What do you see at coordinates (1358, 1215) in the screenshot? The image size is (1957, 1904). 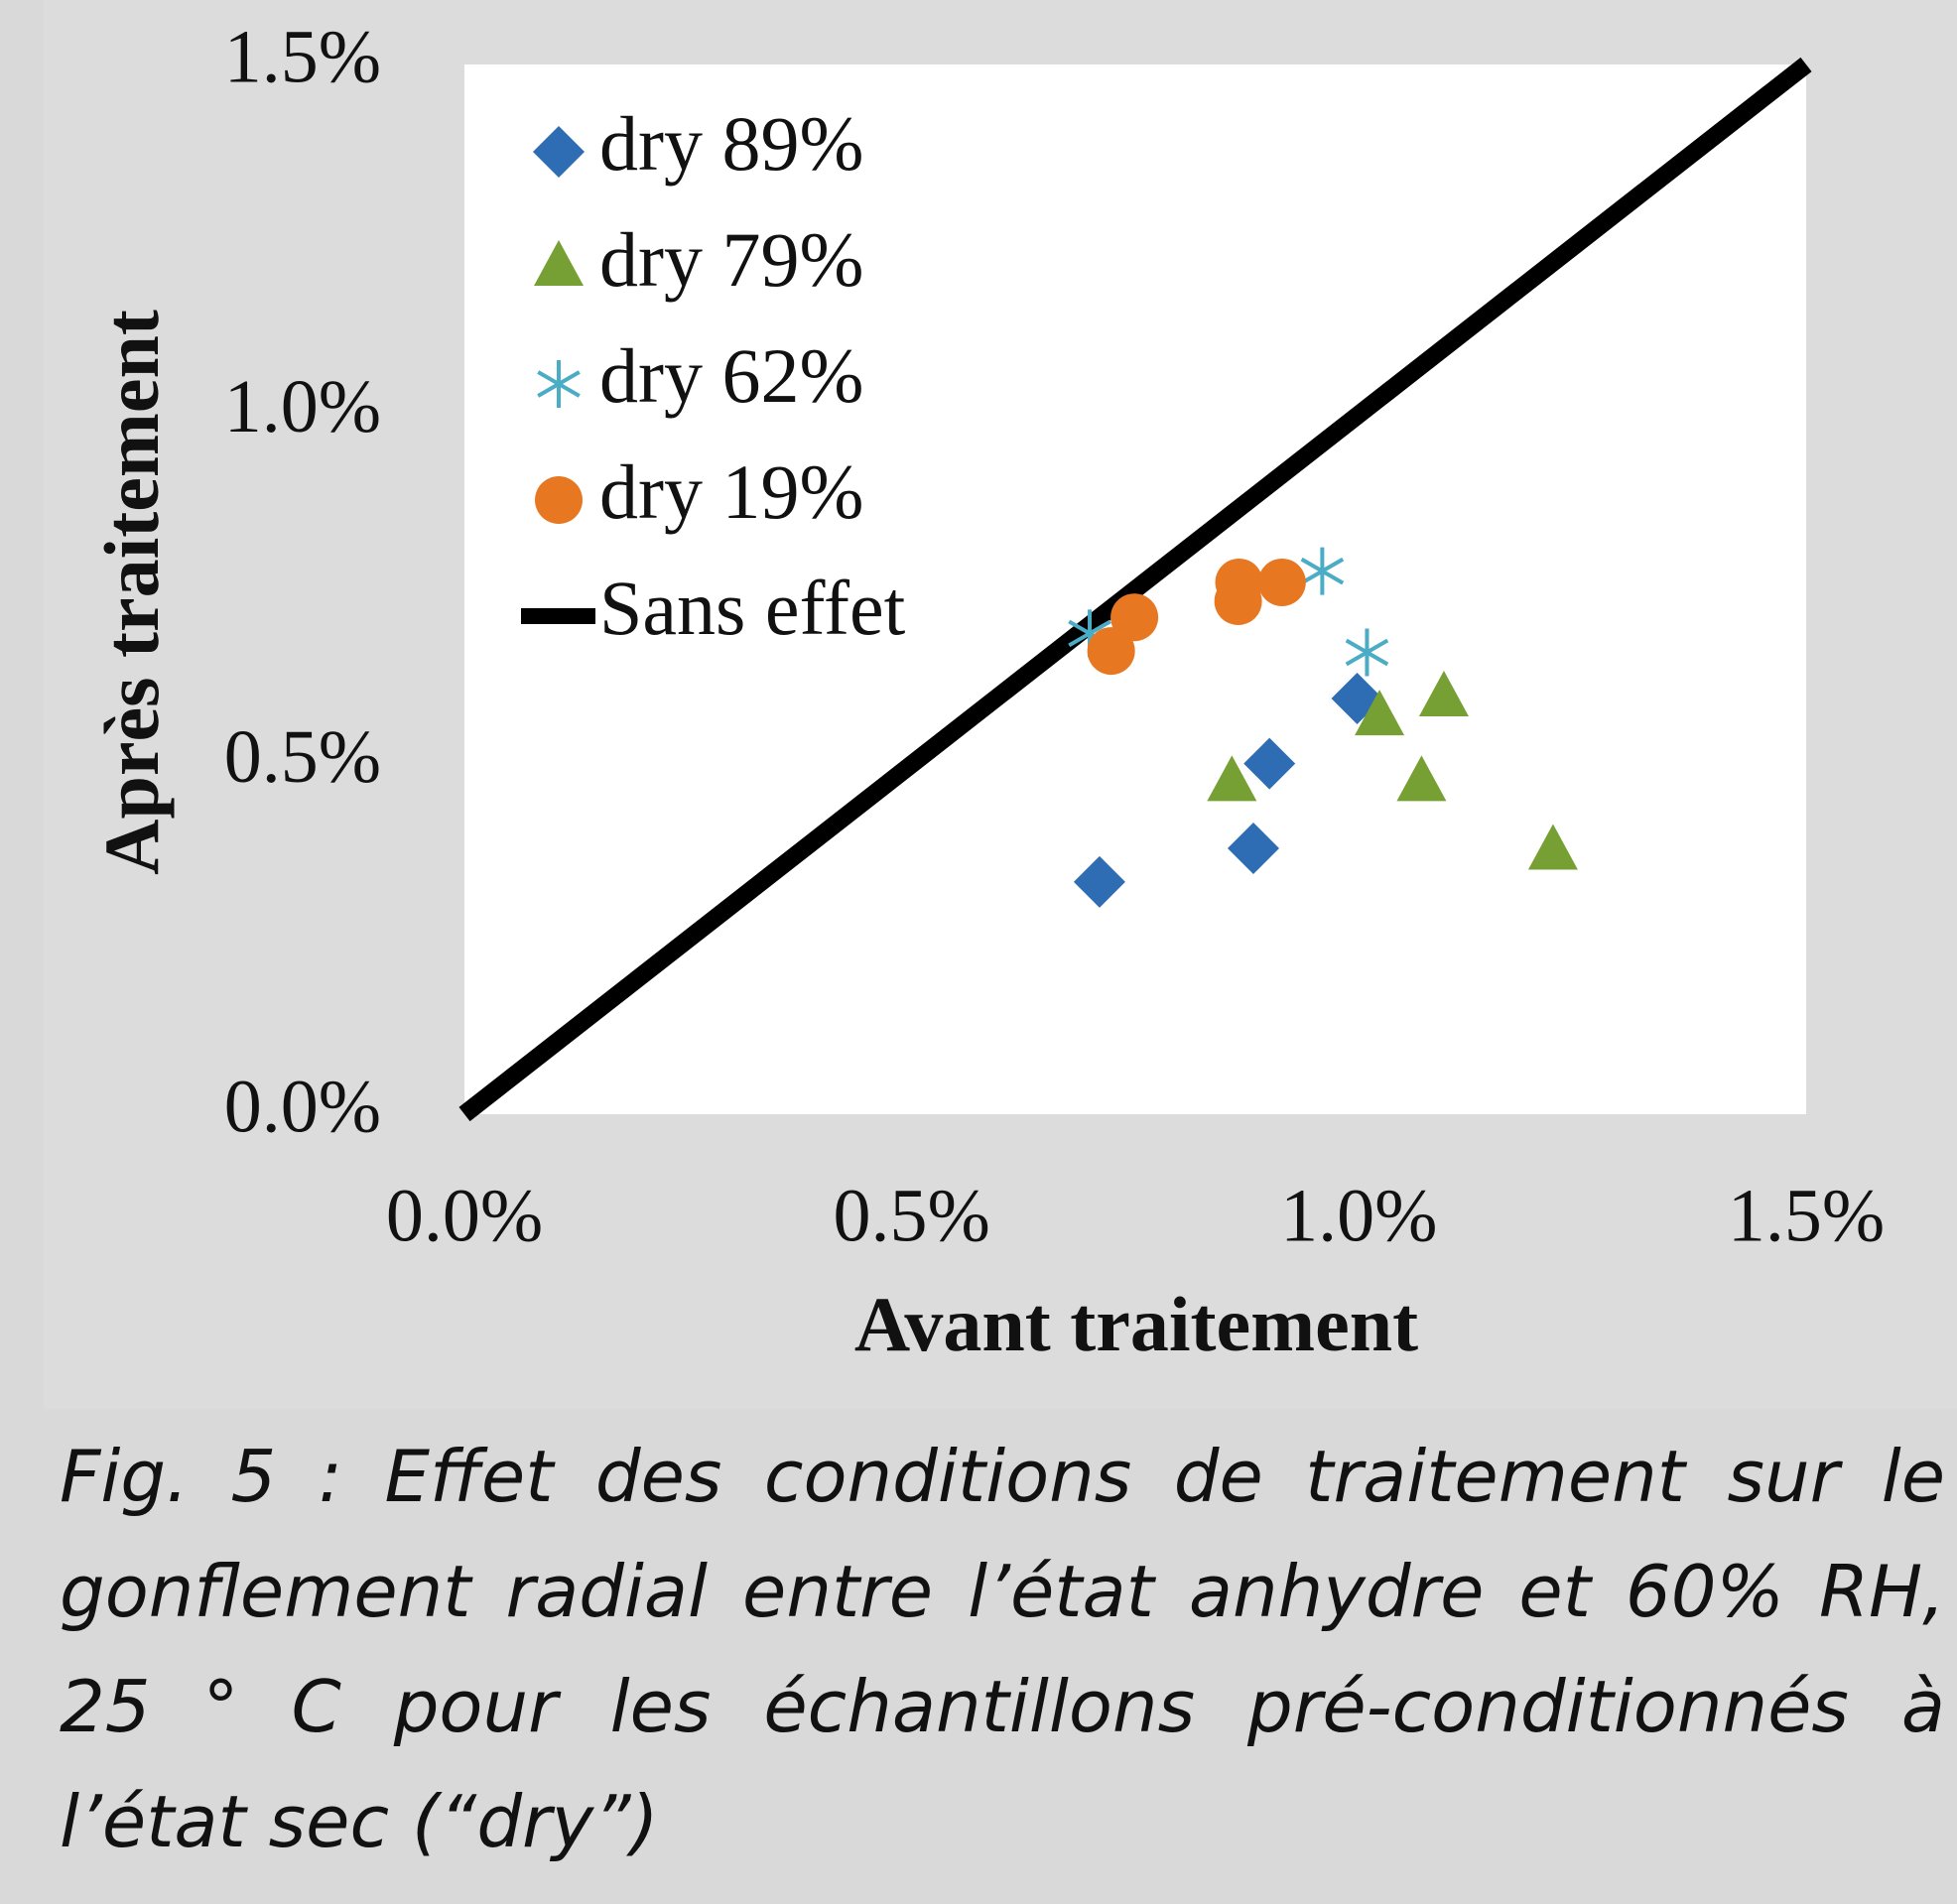 I see `x-tick-label: 1.0%` at bounding box center [1358, 1215].